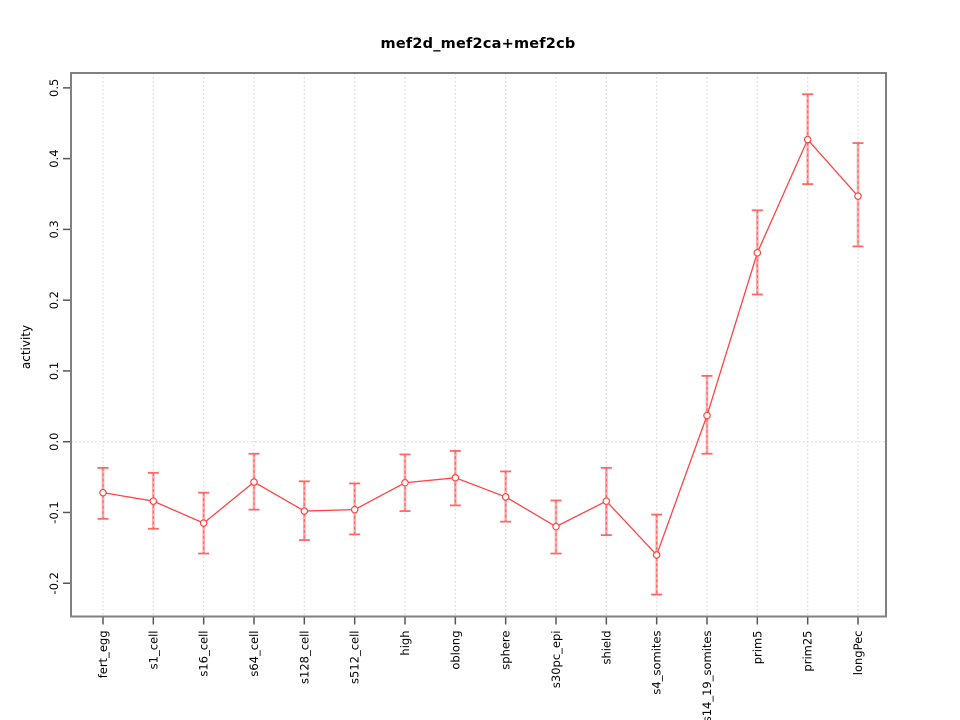  I want to click on x-tick-label: fert_egg, so click(103, 655).